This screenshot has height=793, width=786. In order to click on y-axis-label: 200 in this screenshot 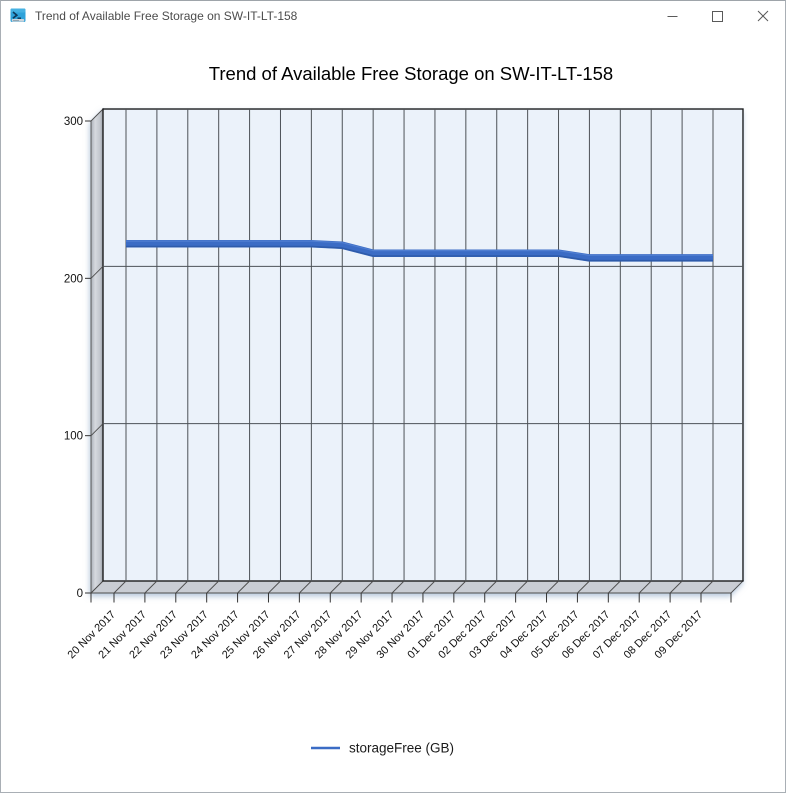, I will do `click(73, 279)`.